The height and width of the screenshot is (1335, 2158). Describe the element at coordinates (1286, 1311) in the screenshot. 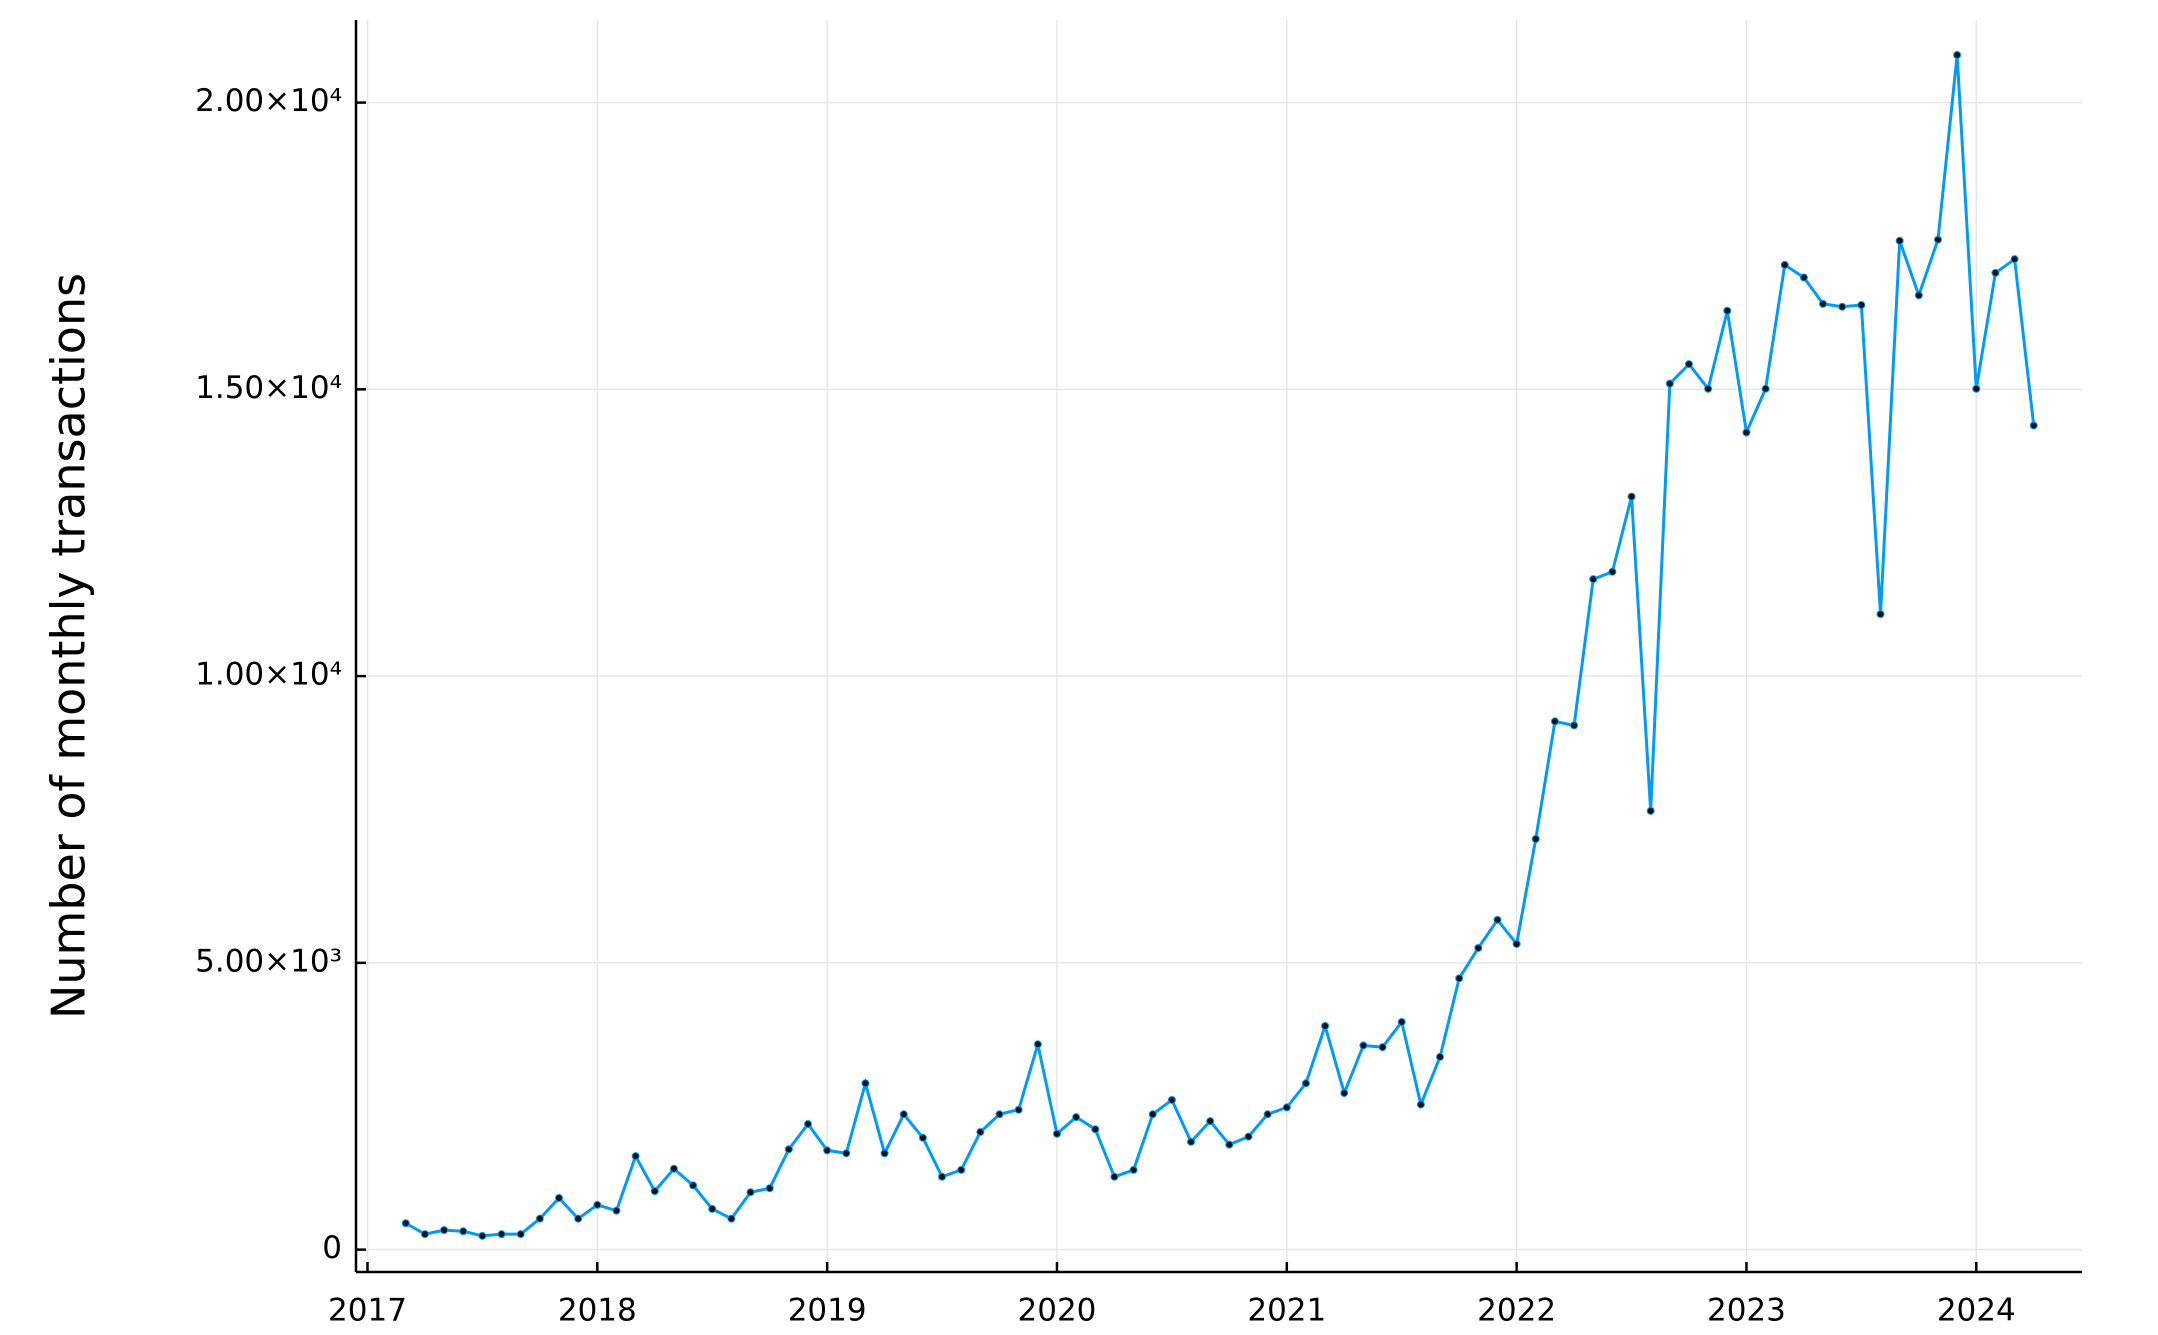

I see `x-tick-label: 2021` at that location.